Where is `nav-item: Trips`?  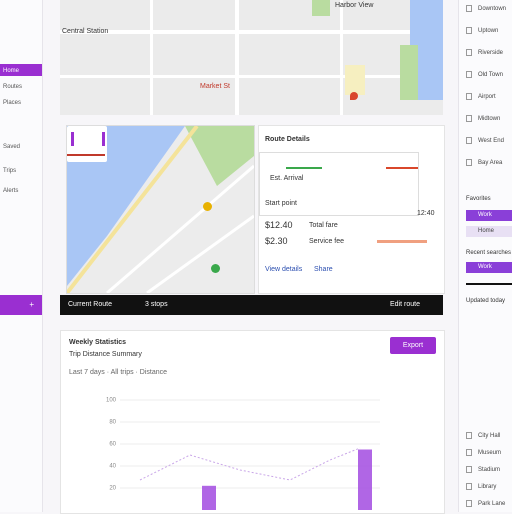
nav-item: Trips is located at coordinates (10, 171).